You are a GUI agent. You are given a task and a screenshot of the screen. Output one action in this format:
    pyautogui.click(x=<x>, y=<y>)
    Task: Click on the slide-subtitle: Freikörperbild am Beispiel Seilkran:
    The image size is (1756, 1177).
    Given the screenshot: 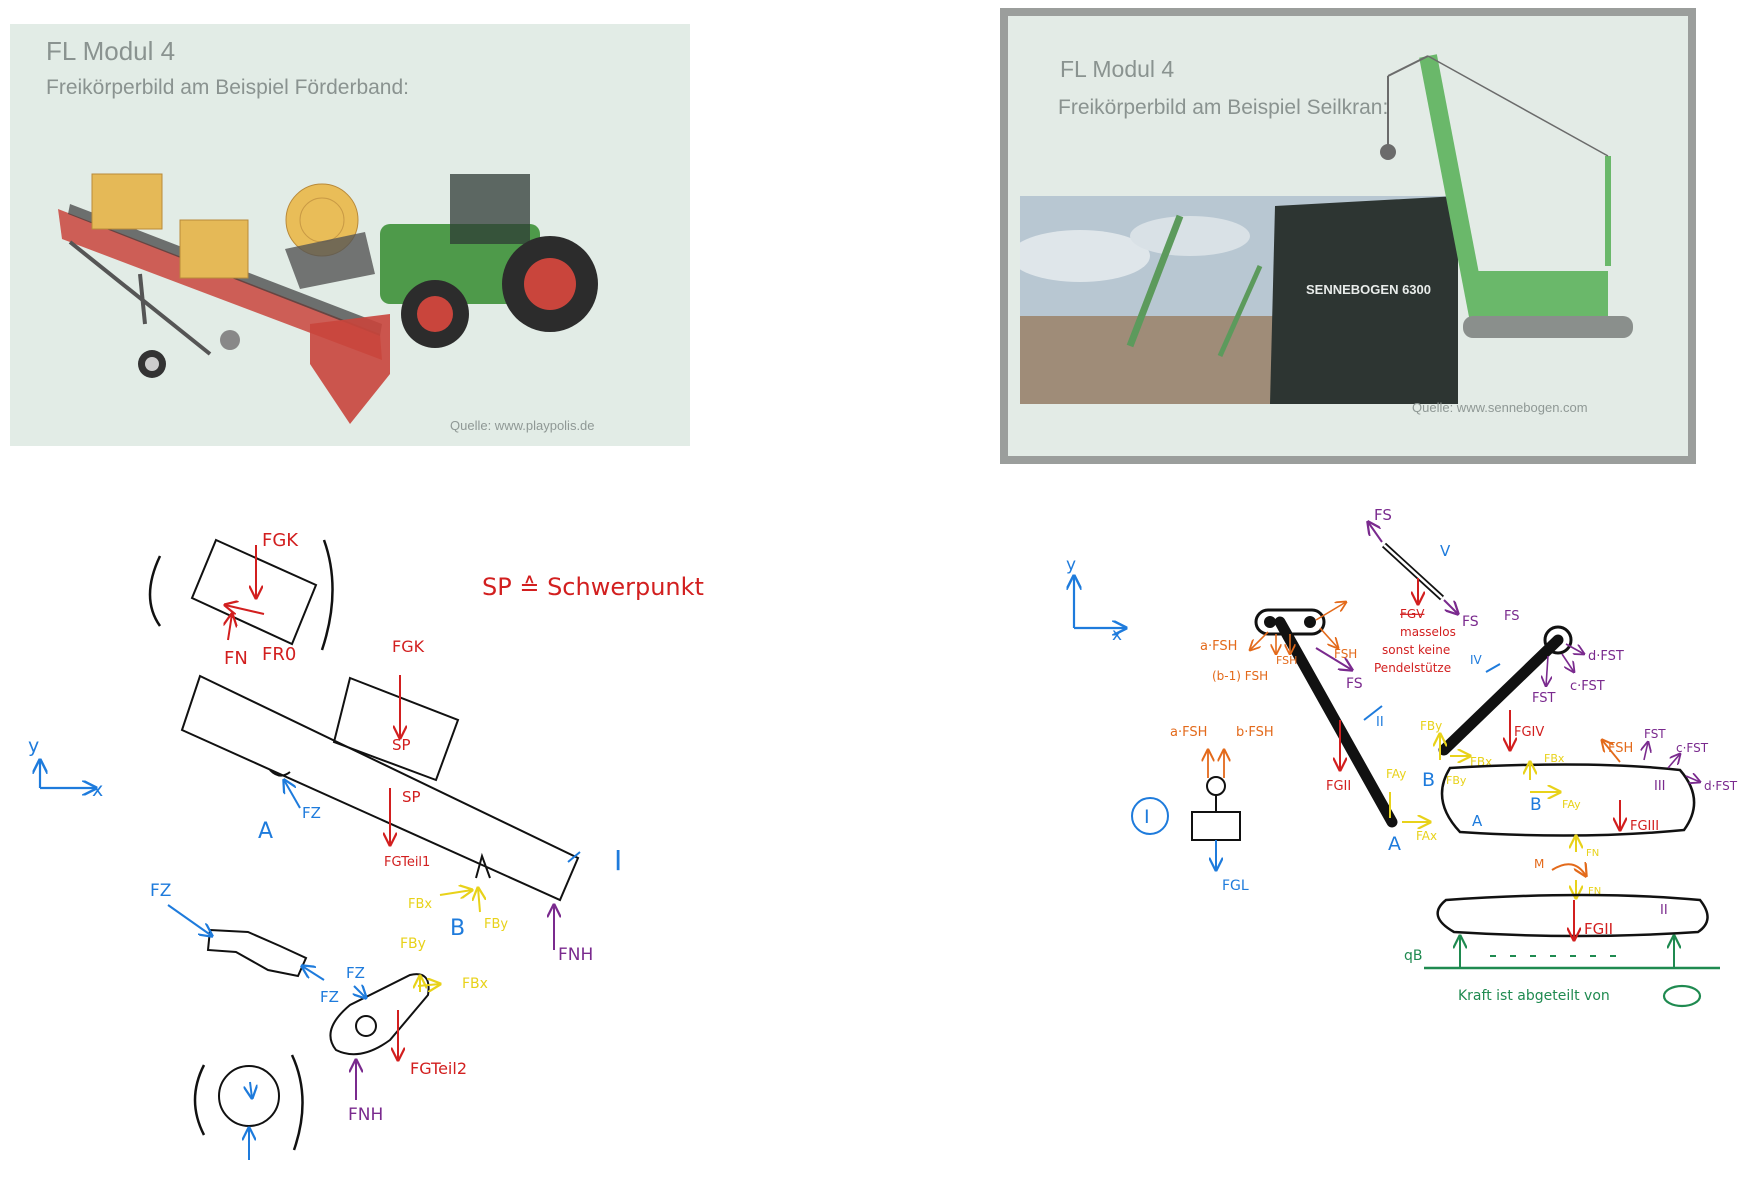 What is the action you would take?
    pyautogui.click(x=1223, y=107)
    